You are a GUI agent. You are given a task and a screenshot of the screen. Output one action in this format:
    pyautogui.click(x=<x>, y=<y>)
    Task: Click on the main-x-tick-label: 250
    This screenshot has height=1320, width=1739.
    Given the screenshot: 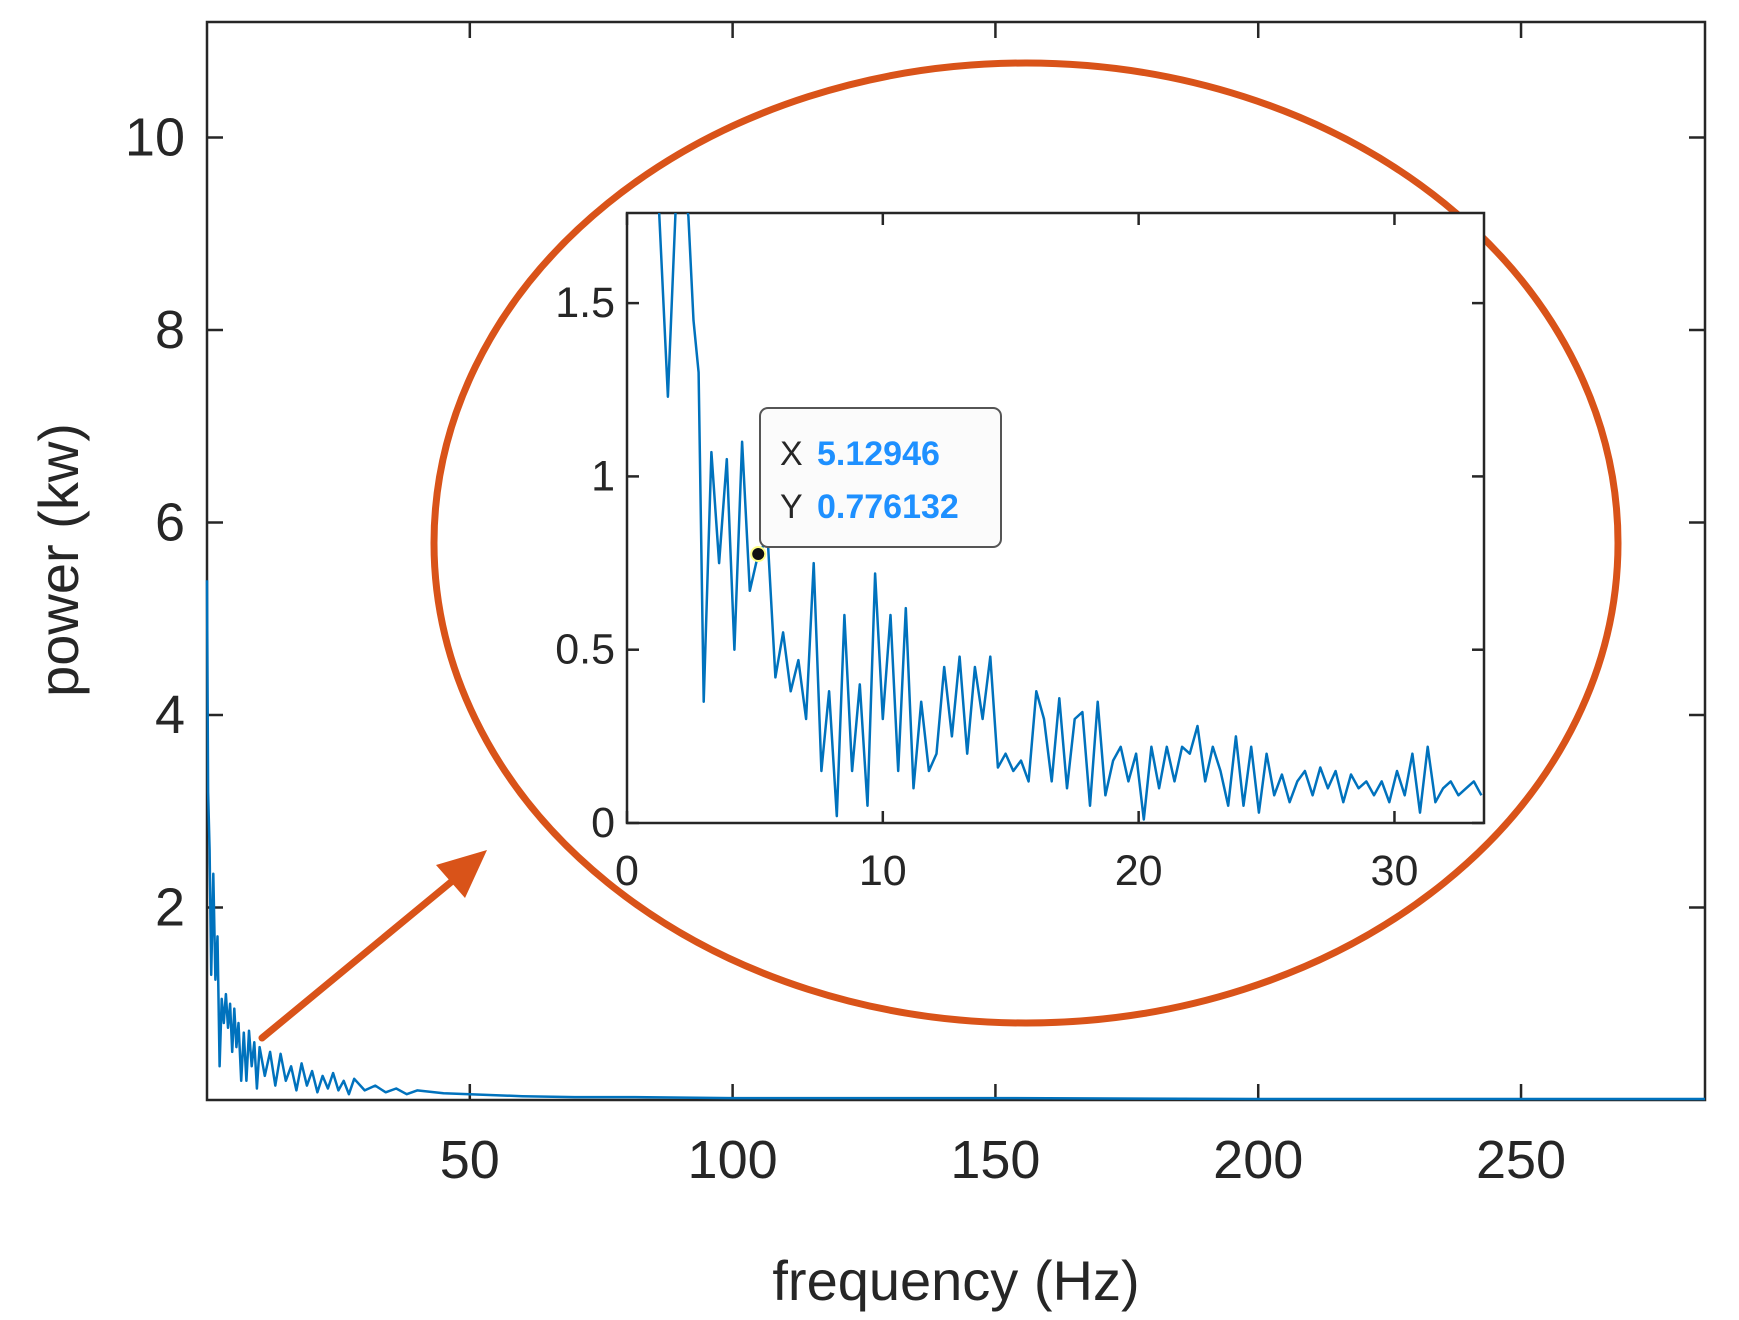 What is the action you would take?
    pyautogui.click(x=1521, y=1160)
    